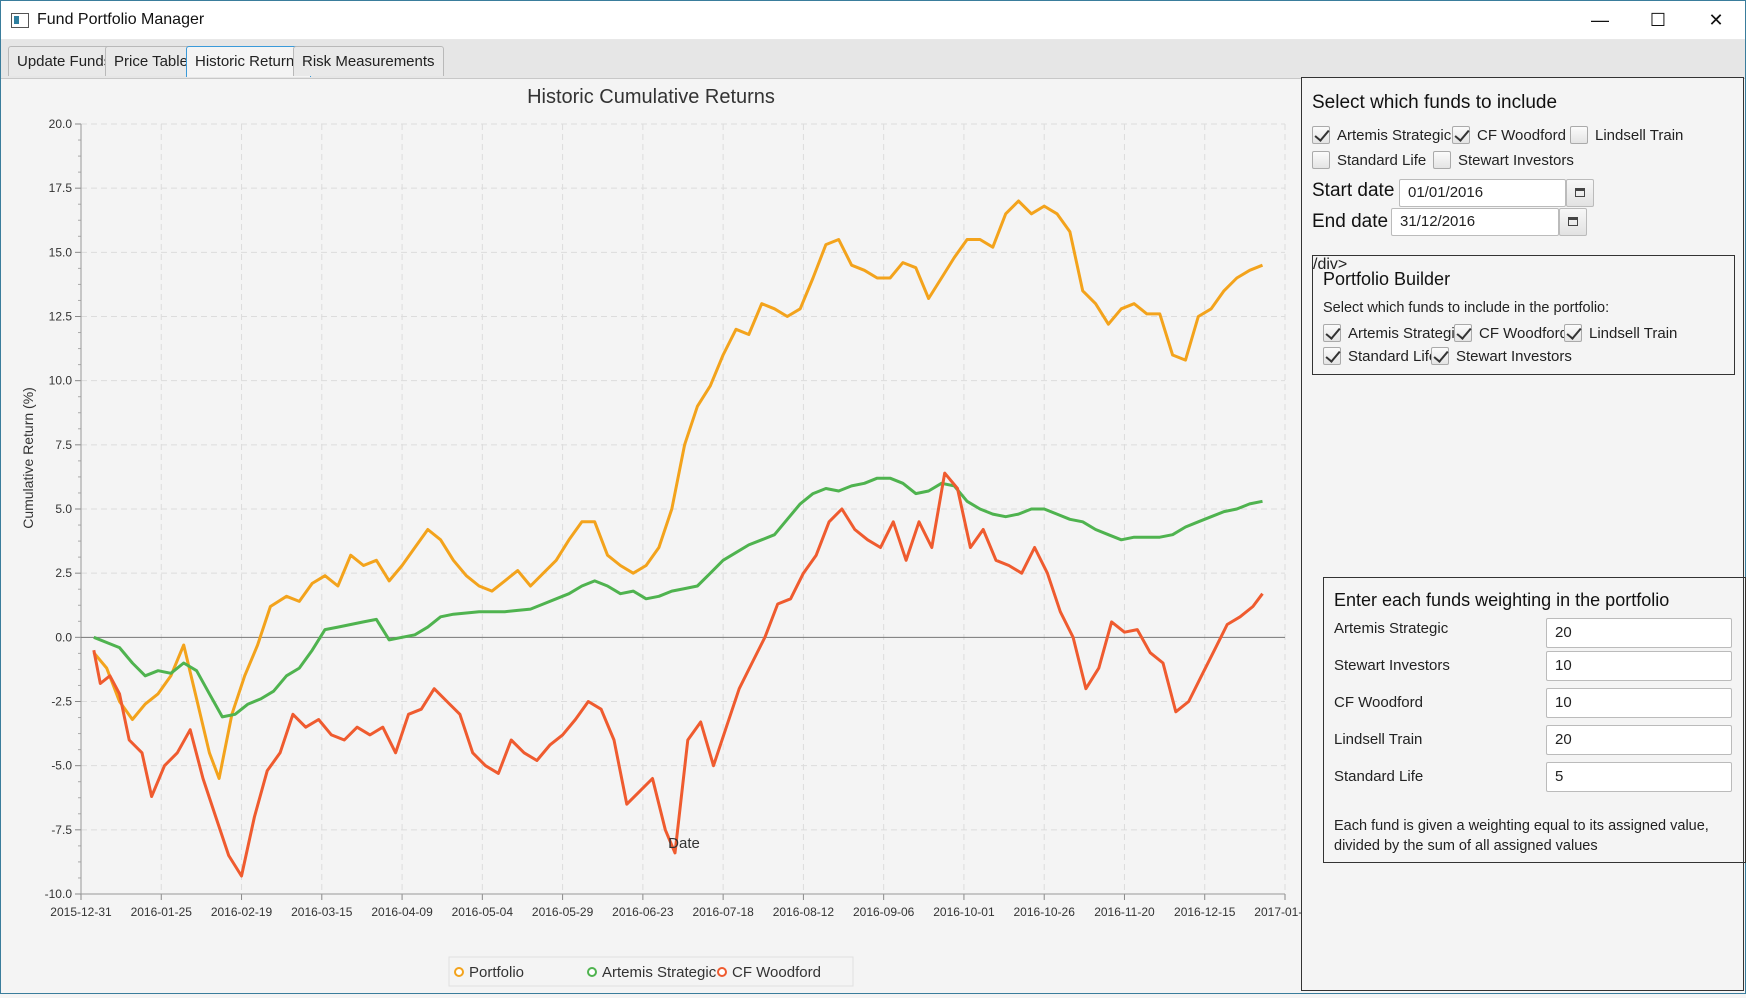 This screenshot has width=1746, height=998. I want to click on y-tick-label: 15.0, so click(61, 252).